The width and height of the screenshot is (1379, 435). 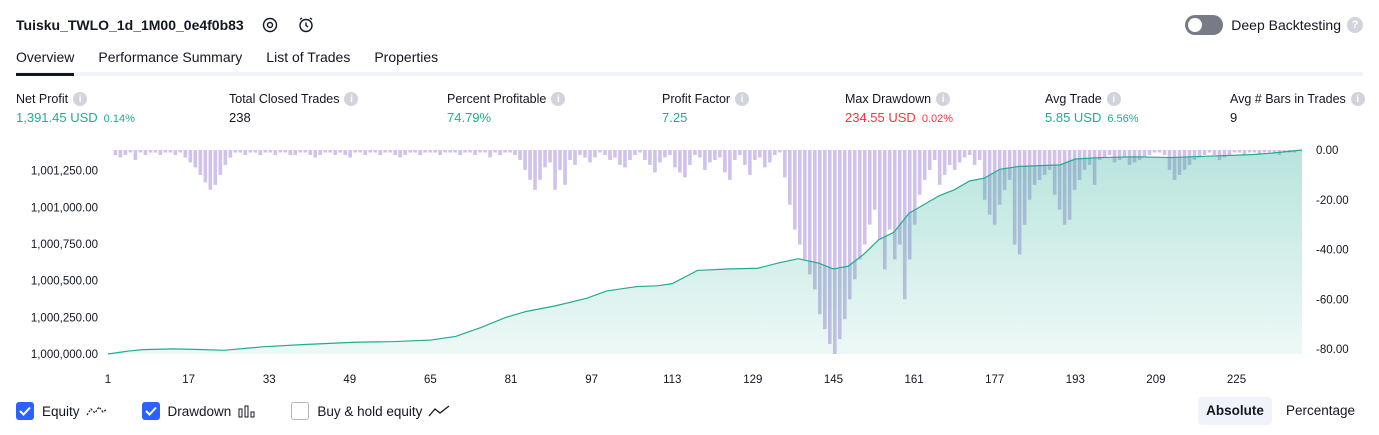 I want to click on drawdown-checkbox, so click(x=150, y=411).